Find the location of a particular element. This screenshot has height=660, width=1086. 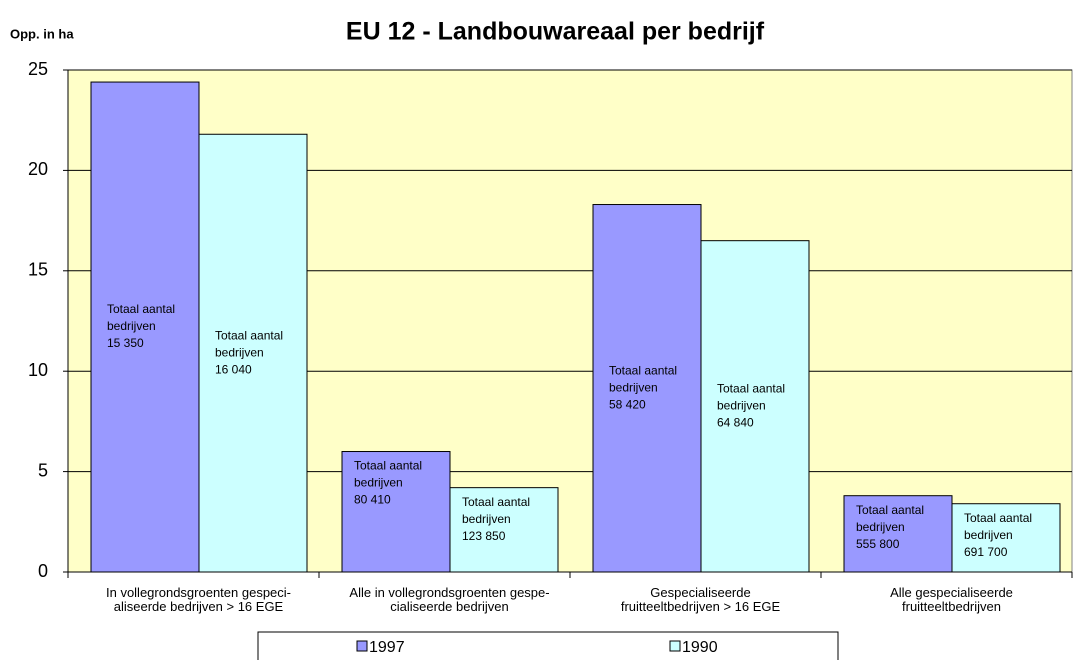

x-tick-label: Alle gespecialiseerde fruitteeltbedrijven is located at coordinates (951, 599).